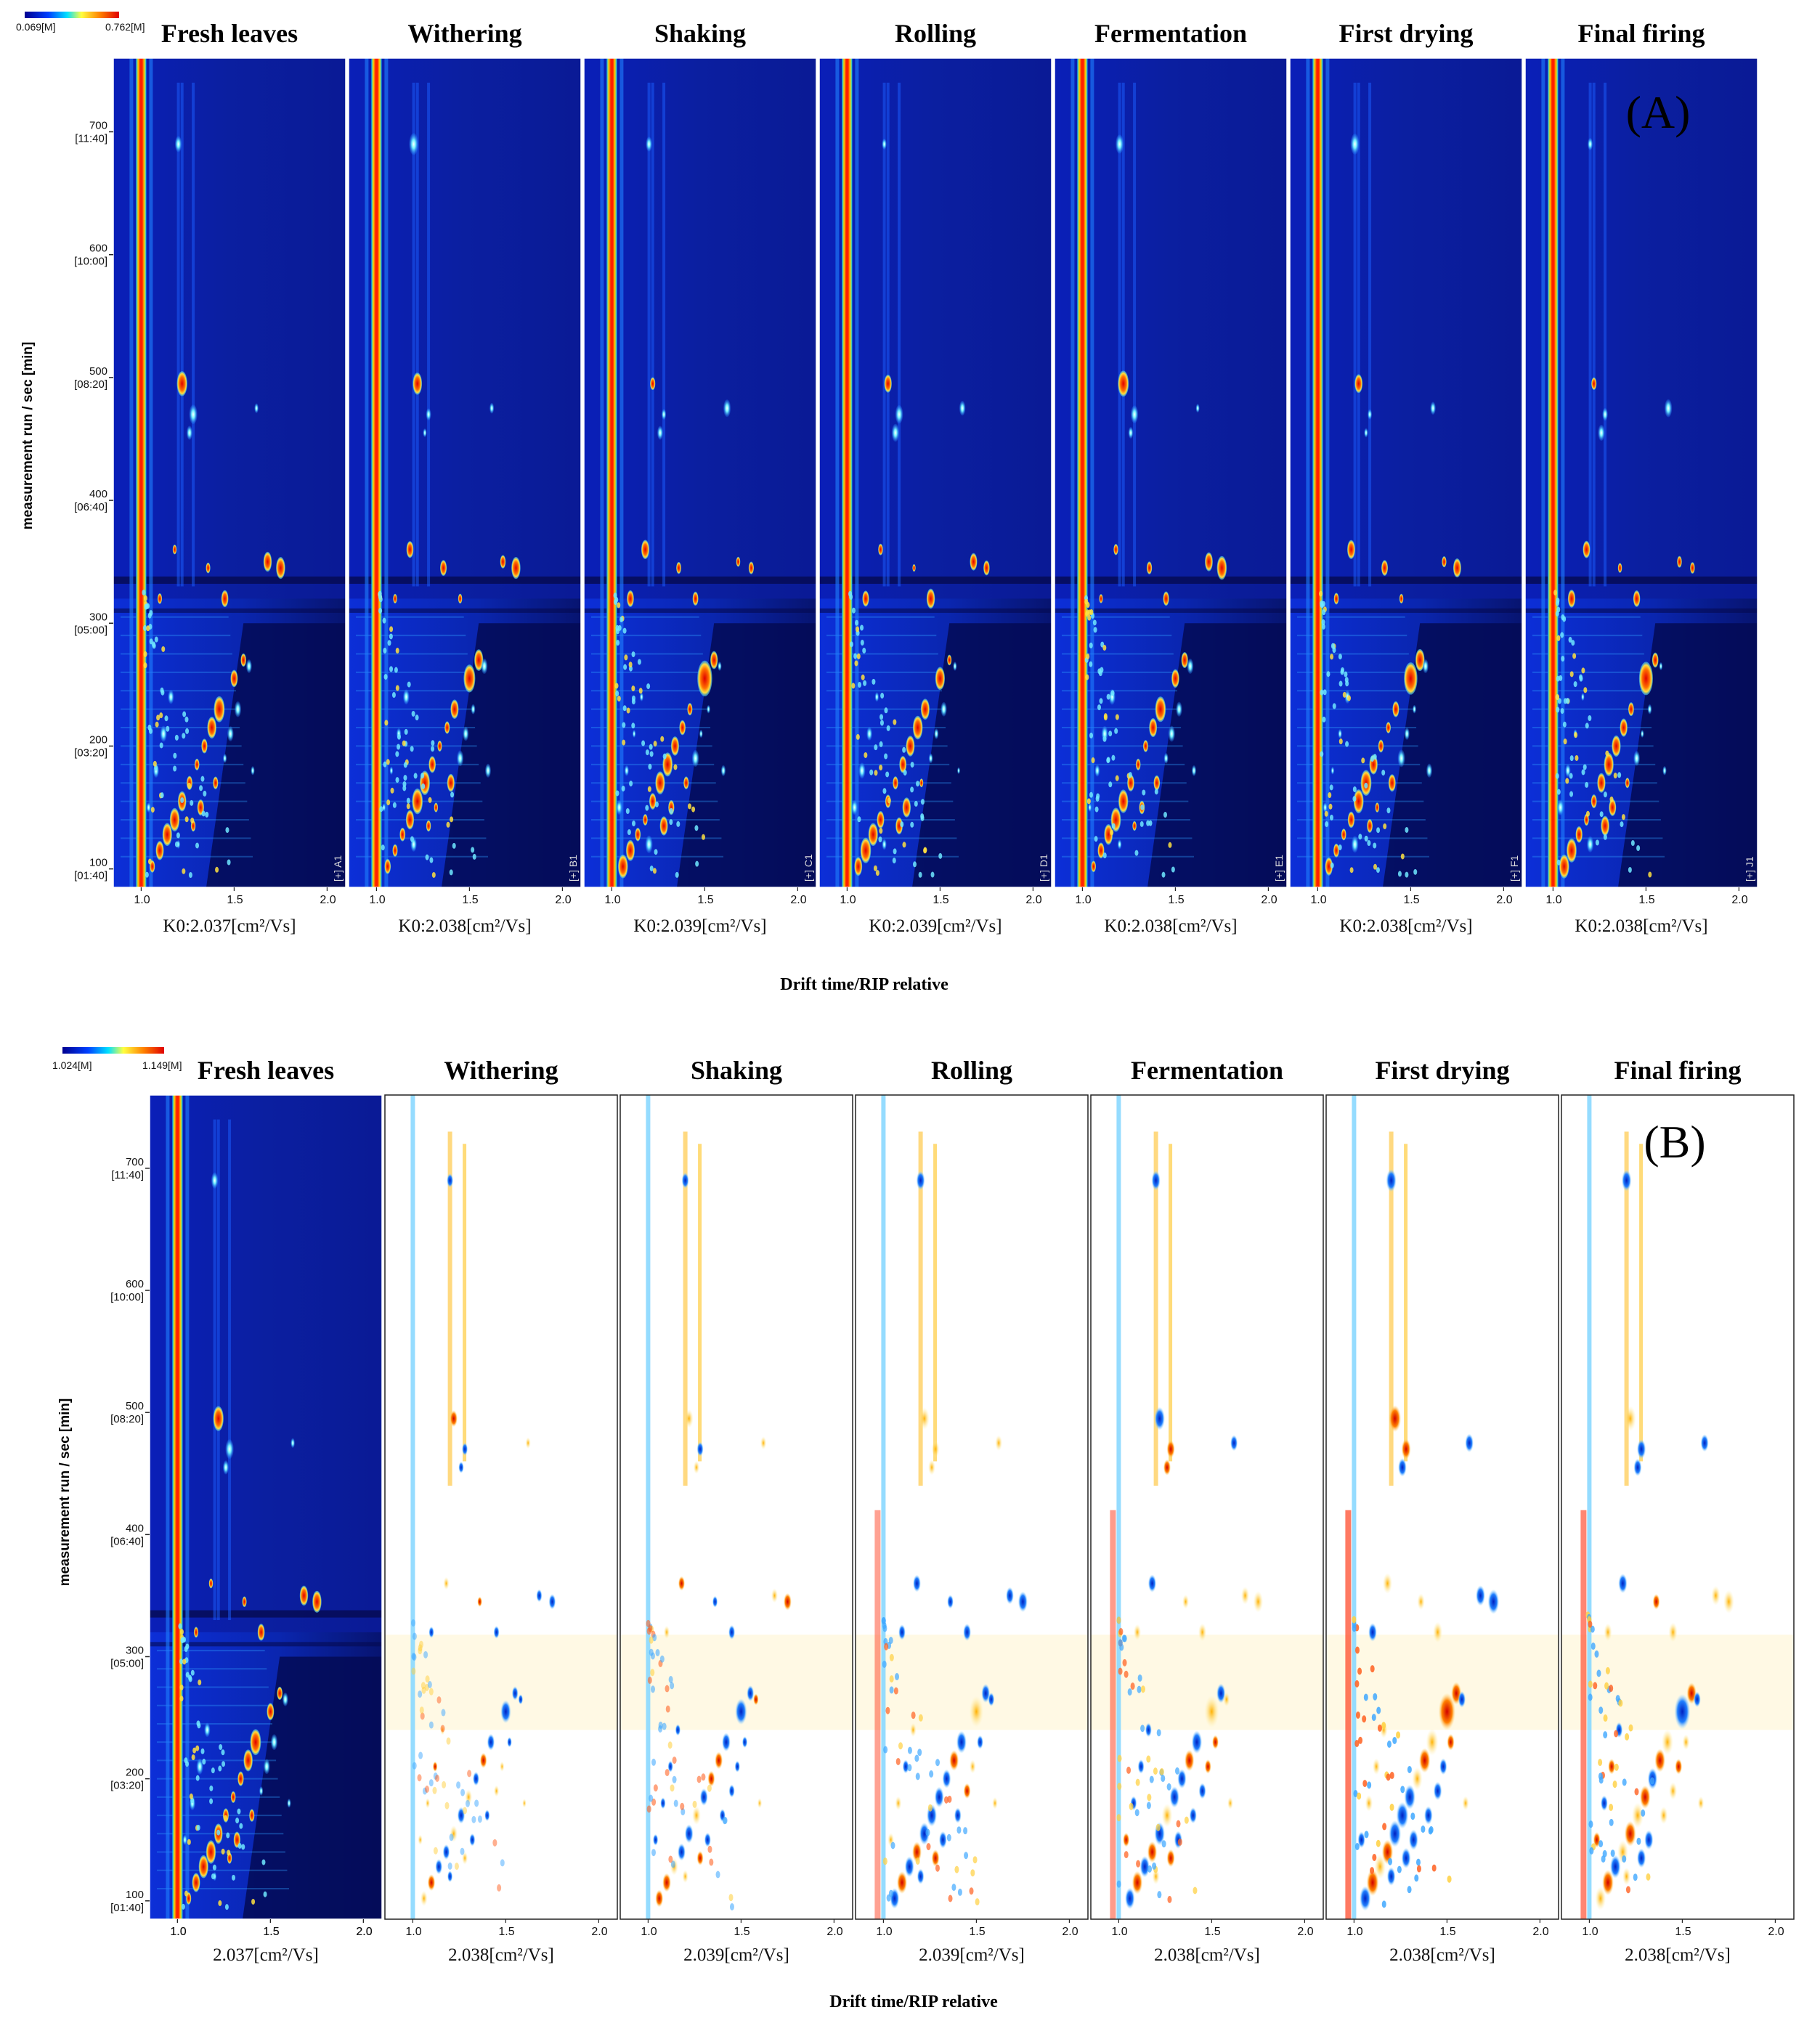 This screenshot has height=2031, width=1820. What do you see at coordinates (1447, 1932) in the screenshot?
I see `x-tick-label: 1.5` at bounding box center [1447, 1932].